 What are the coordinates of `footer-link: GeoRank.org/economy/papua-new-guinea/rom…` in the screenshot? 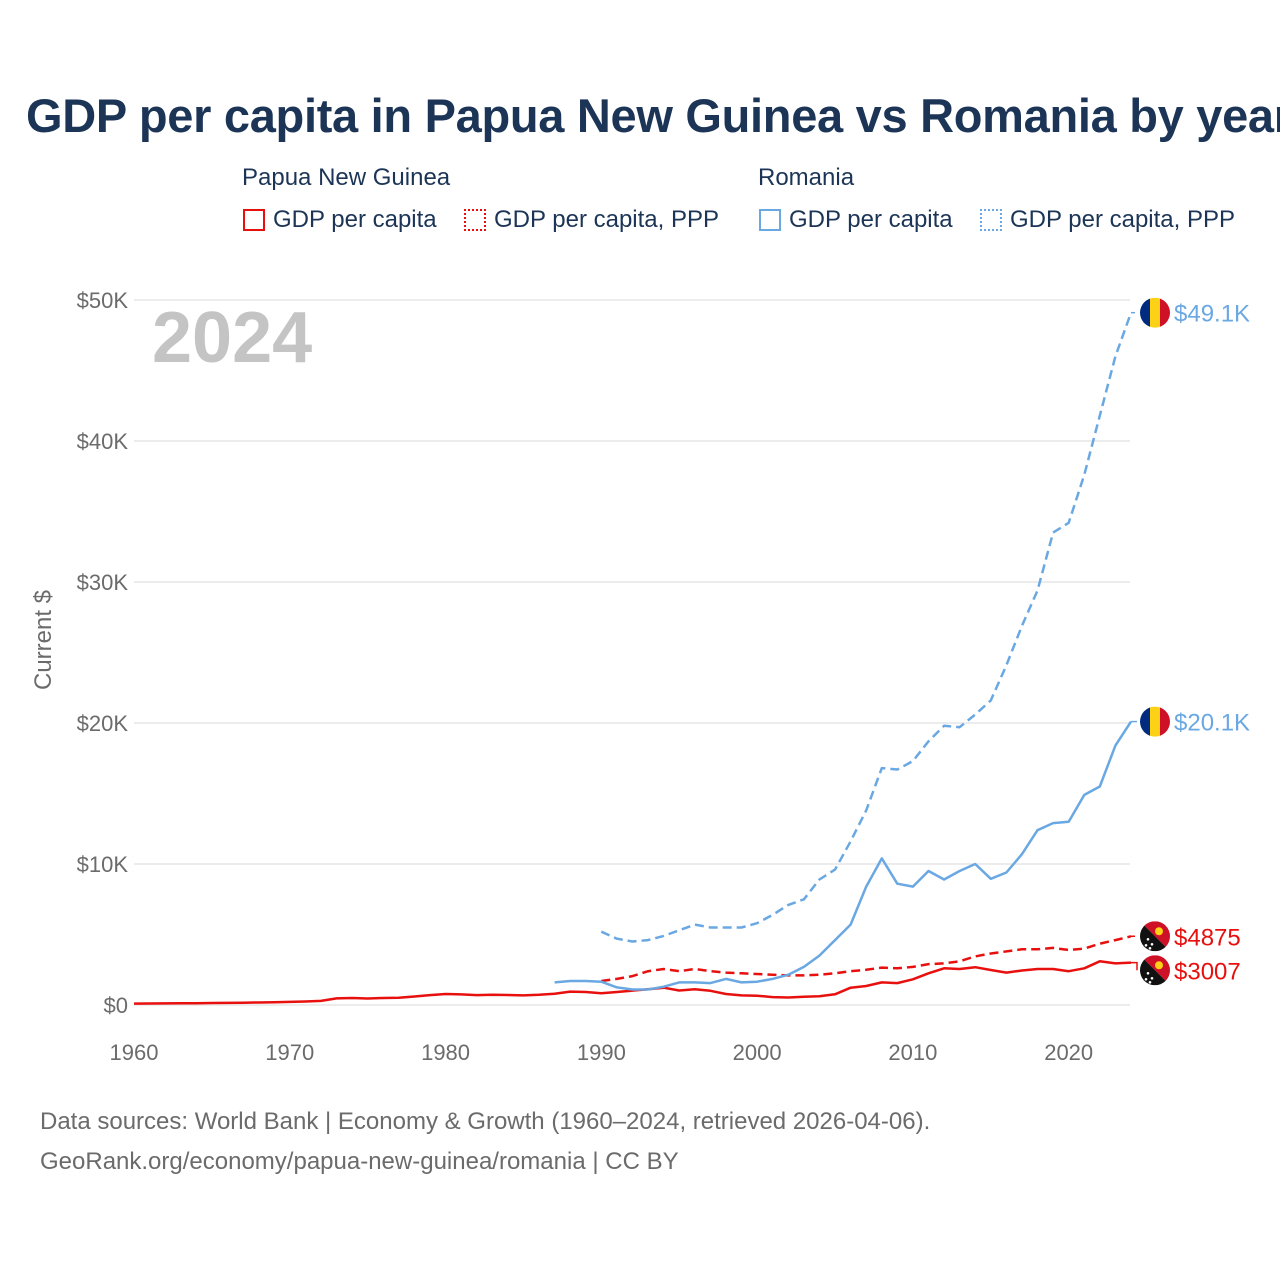 It's located at (359, 1161).